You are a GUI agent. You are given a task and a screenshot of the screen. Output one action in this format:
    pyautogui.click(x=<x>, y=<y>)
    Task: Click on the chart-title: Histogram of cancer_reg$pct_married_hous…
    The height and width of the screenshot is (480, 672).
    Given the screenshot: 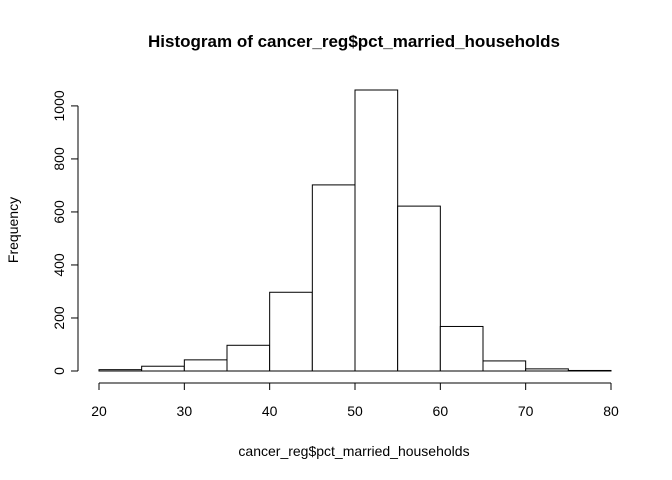 What is the action you would take?
    pyautogui.click(x=354, y=41)
    